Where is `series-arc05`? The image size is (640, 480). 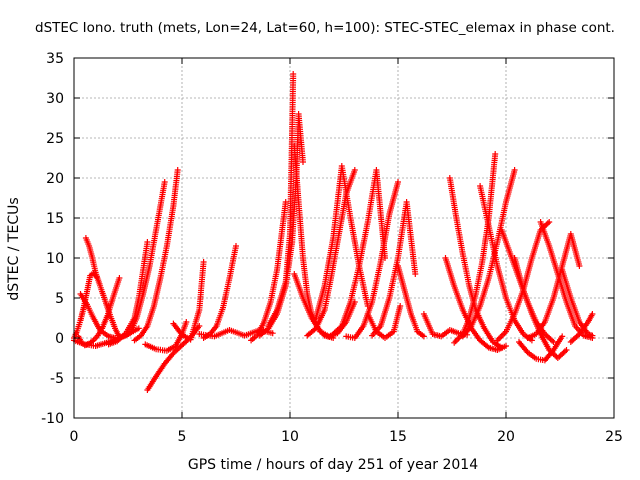 series-arc05 is located at coordinates (97, 316).